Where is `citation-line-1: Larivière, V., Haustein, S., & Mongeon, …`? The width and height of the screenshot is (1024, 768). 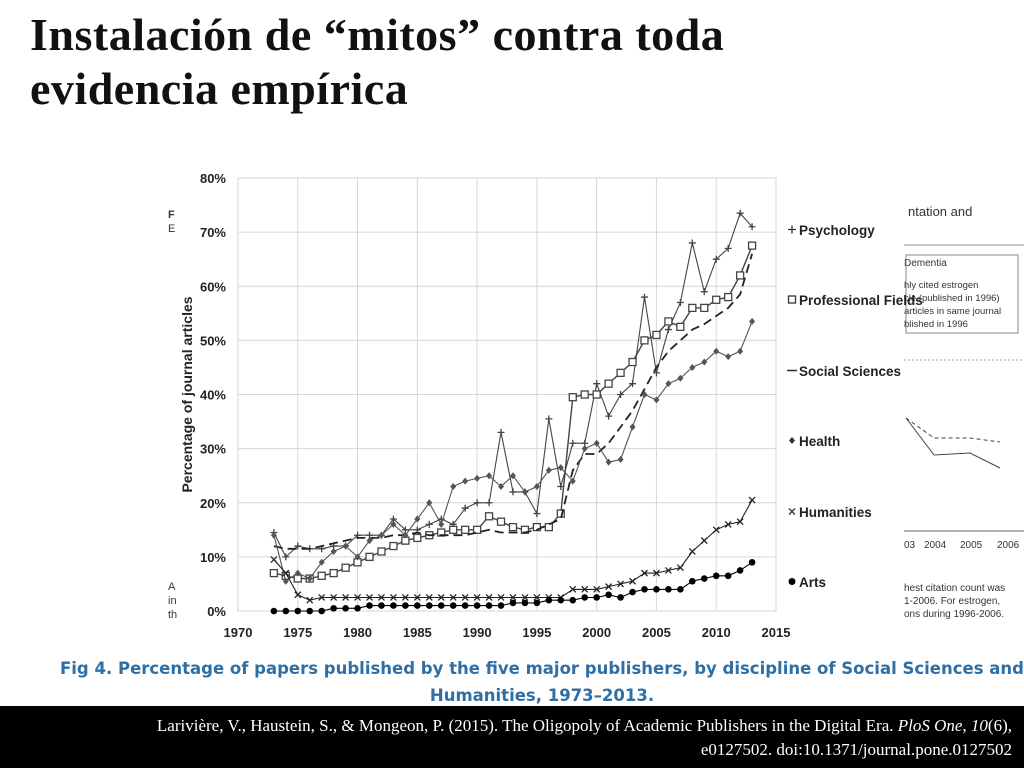 citation-line-1: Larivière, V., Haustein, S., & Mongeon, … is located at coordinates (584, 725).